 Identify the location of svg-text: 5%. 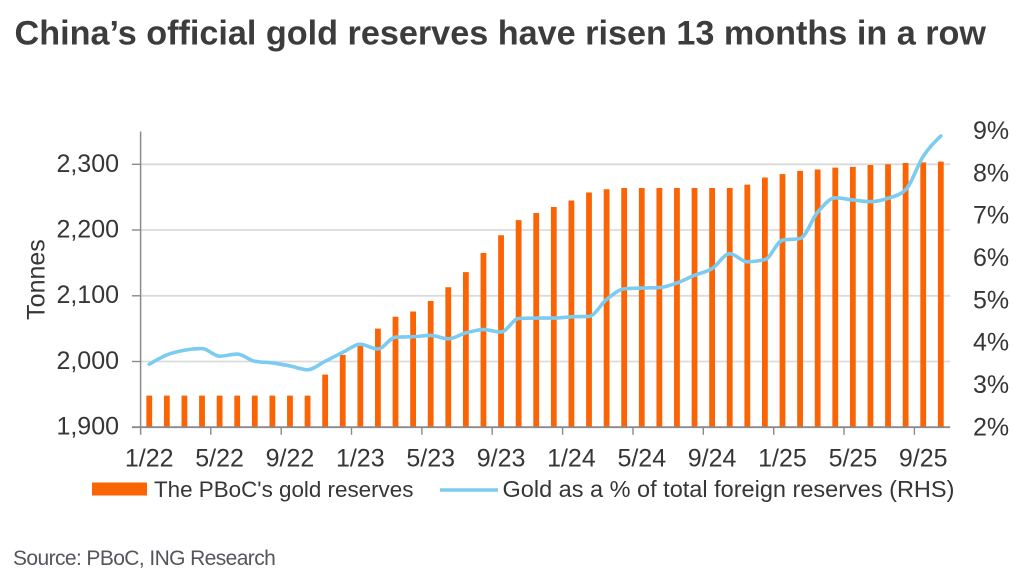
(991, 300).